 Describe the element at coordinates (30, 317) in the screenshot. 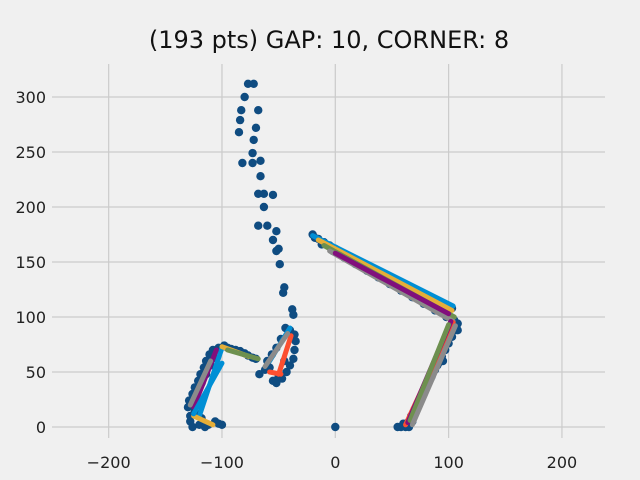

I see `y-tick-label-2: 100` at that location.